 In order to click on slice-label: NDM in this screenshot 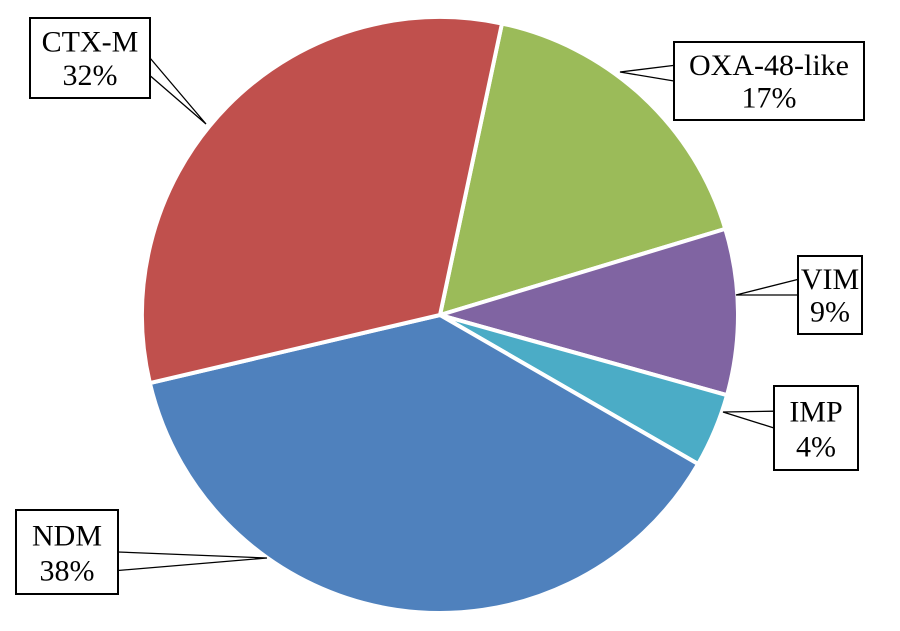, I will do `click(67, 535)`.